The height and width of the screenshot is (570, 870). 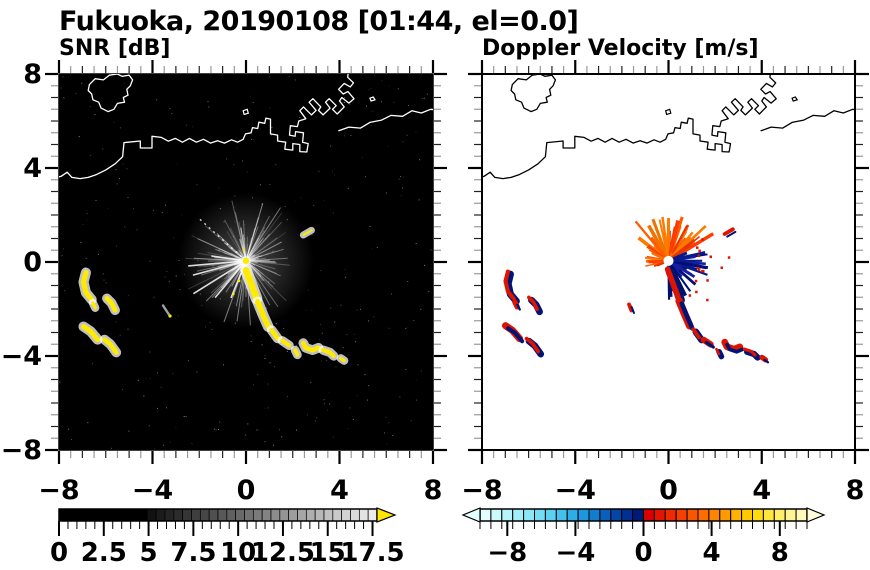 What do you see at coordinates (575, 490) in the screenshot?
I see `x-tick-label: −4` at bounding box center [575, 490].